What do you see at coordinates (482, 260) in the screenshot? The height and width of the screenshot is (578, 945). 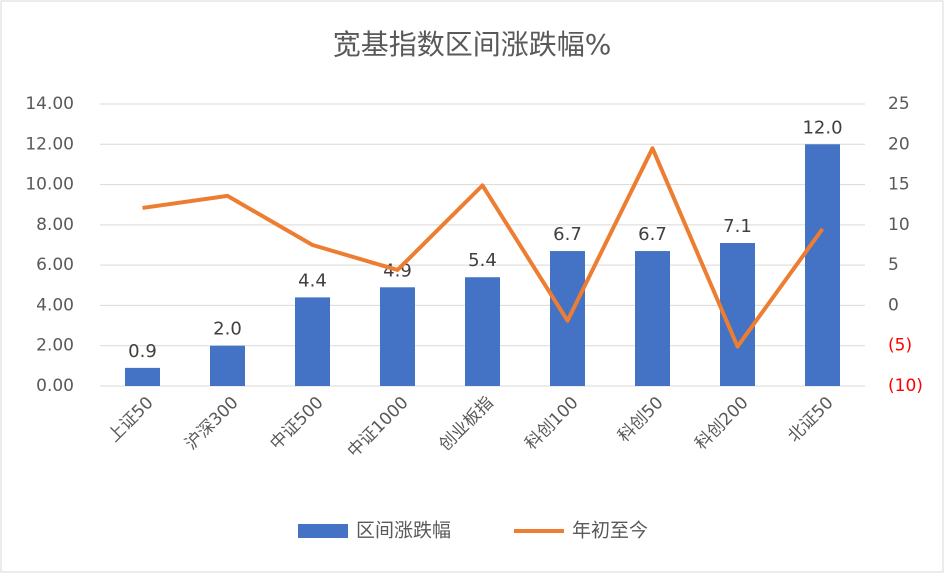 I see `data-label: 5.4` at bounding box center [482, 260].